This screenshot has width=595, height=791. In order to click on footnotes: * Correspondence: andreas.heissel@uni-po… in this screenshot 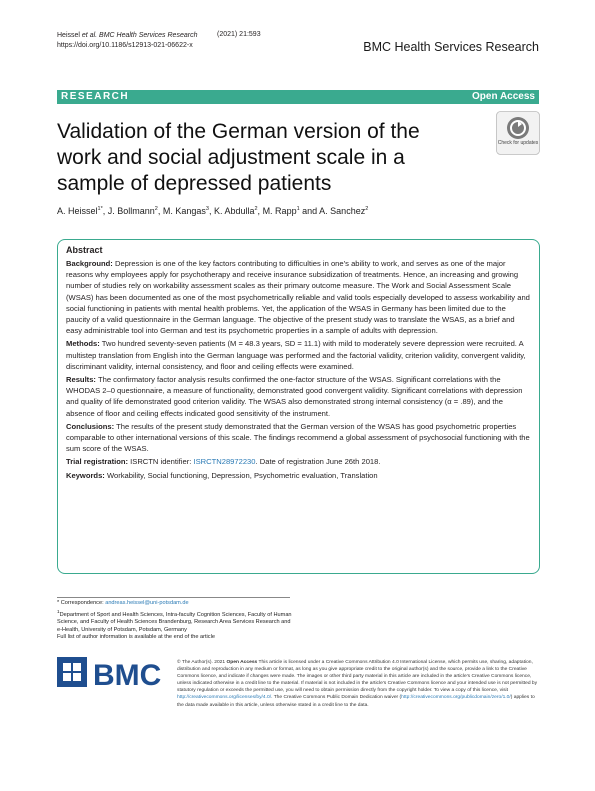, I will do `click(177, 621)`.